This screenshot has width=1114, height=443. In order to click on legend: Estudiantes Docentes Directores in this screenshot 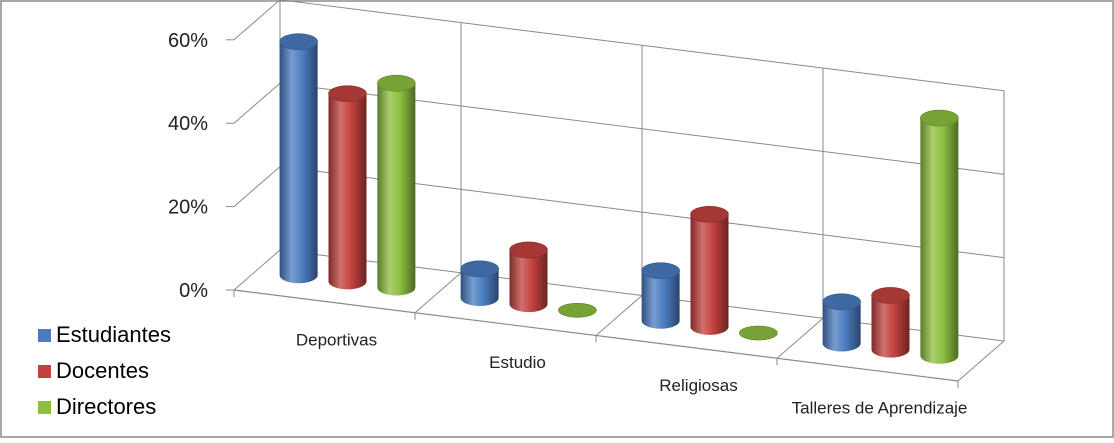, I will do `click(104, 370)`.